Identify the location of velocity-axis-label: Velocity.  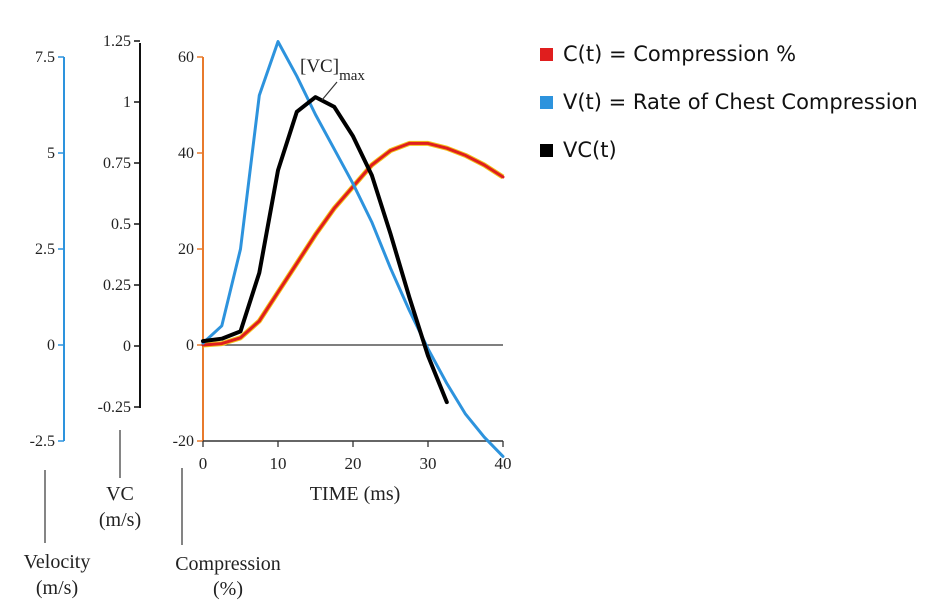
(57, 562).